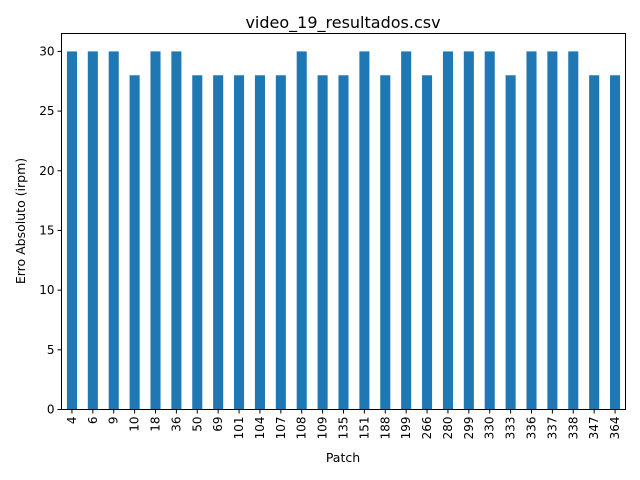 The width and height of the screenshot is (640, 480). What do you see at coordinates (239, 428) in the screenshot?
I see `x-tick-label-101: 101` at bounding box center [239, 428].